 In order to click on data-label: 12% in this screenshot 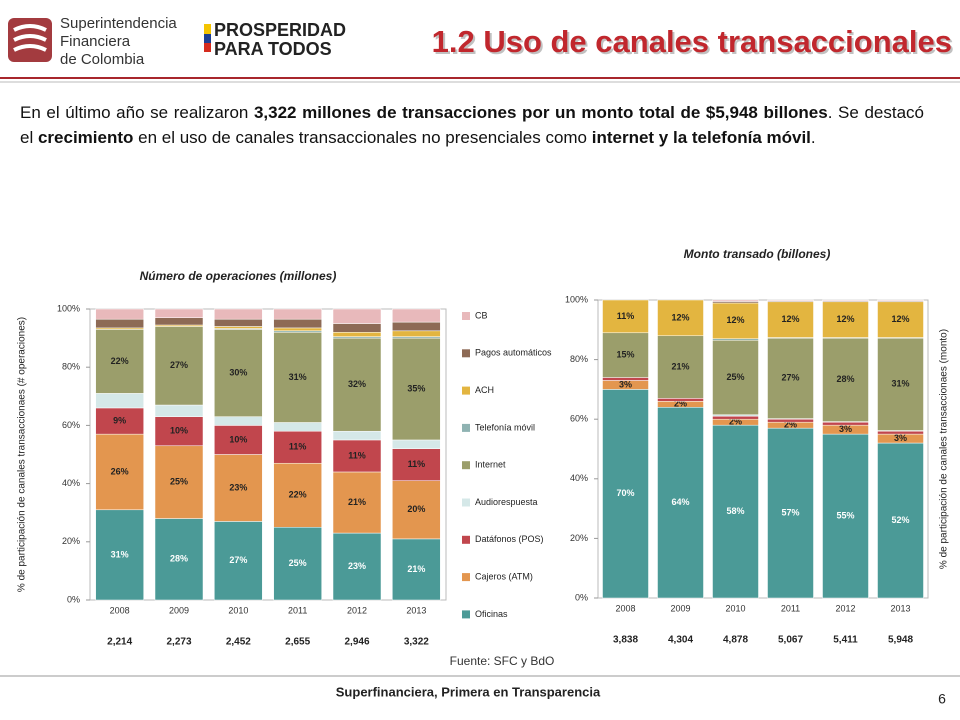, I will do `click(735, 320)`.